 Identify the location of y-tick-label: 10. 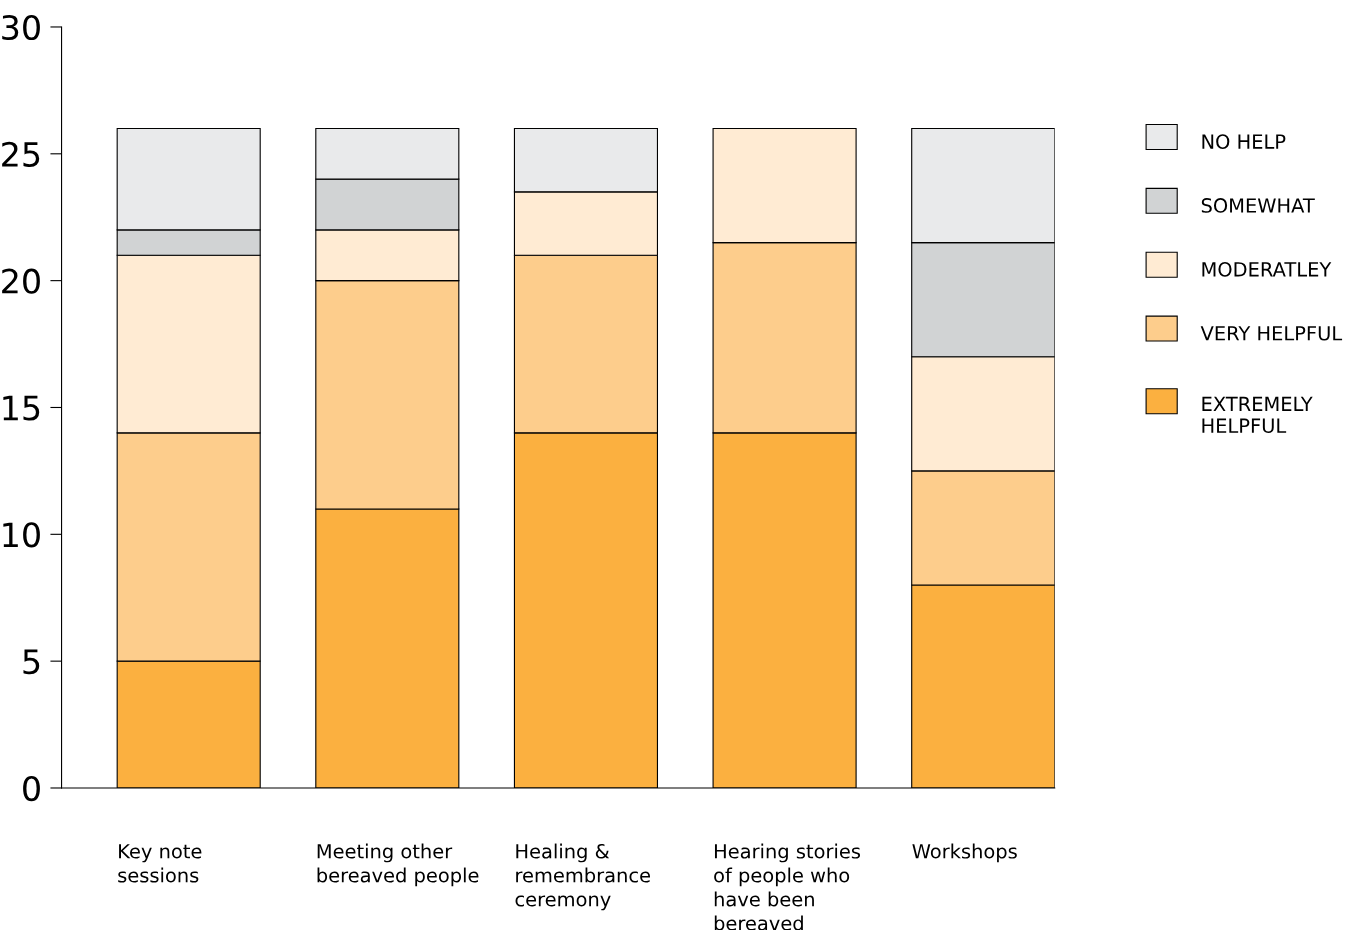
(21, 535).